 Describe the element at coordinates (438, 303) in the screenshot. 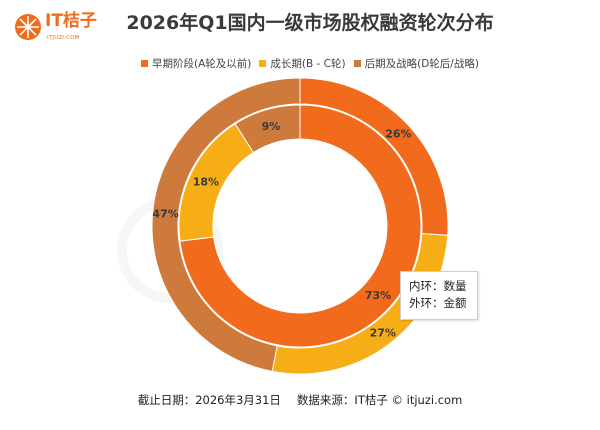

I see `note-outer: 外环：金额` at that location.